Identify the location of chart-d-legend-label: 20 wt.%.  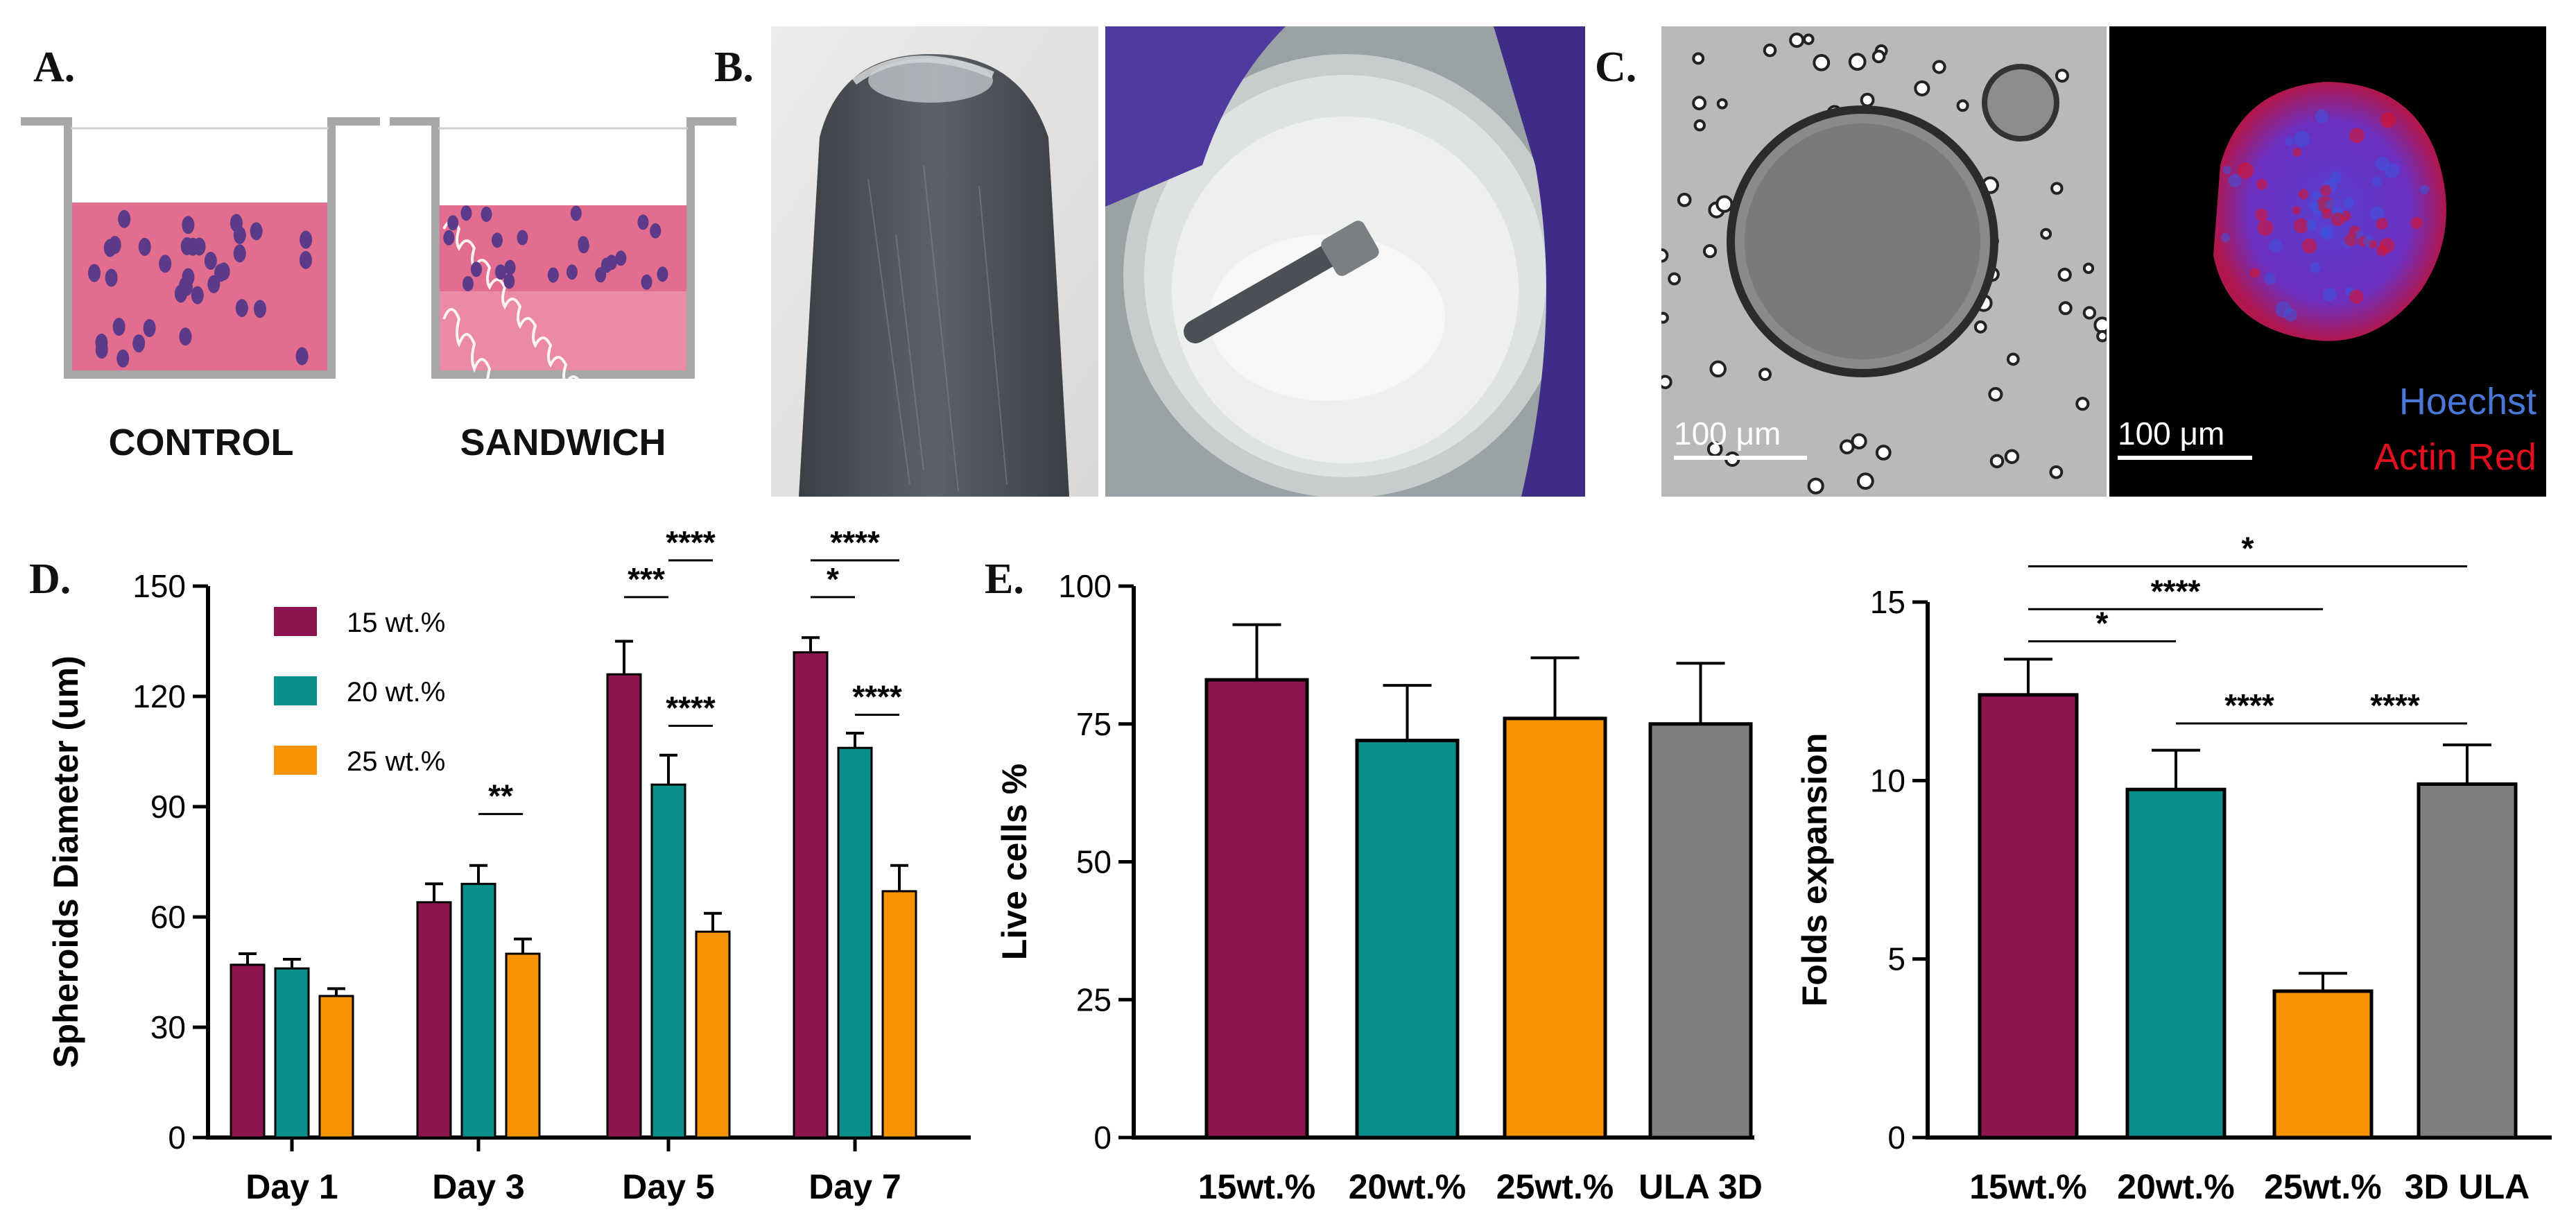
(396, 692).